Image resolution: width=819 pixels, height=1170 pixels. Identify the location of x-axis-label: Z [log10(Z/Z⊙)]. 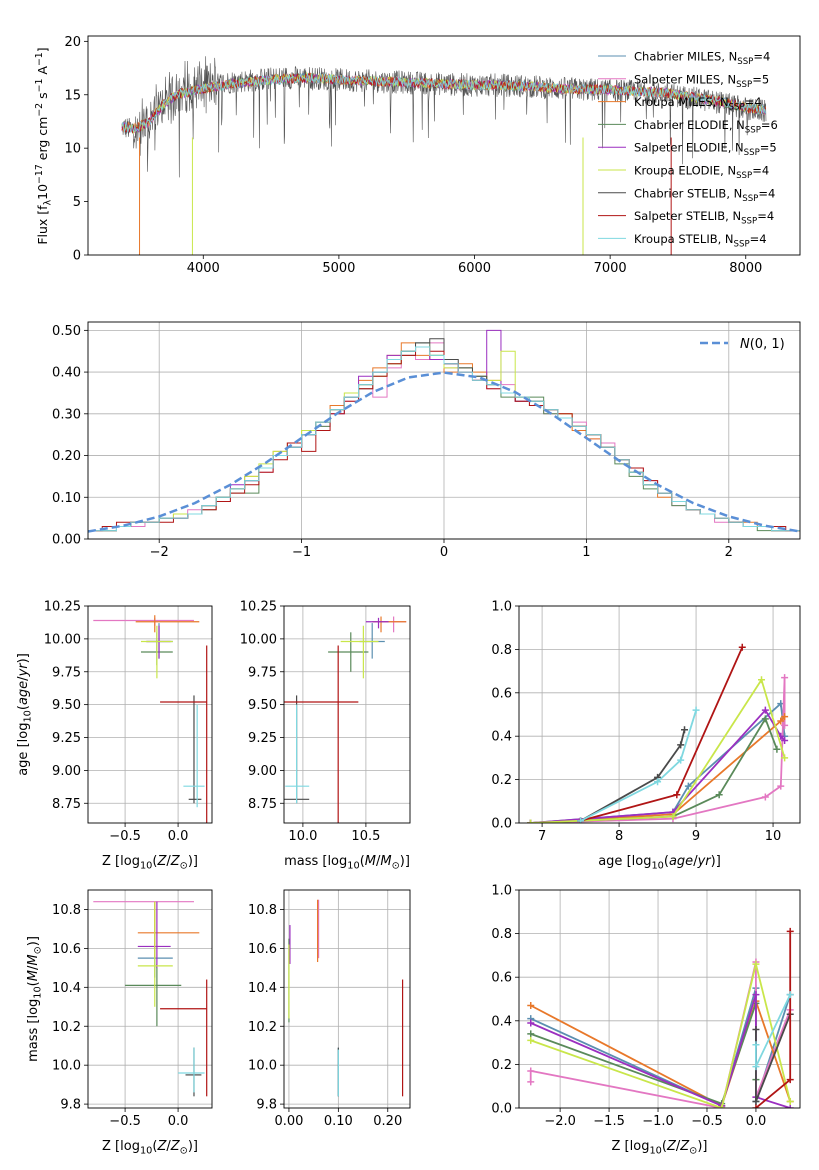
(660, 1148).